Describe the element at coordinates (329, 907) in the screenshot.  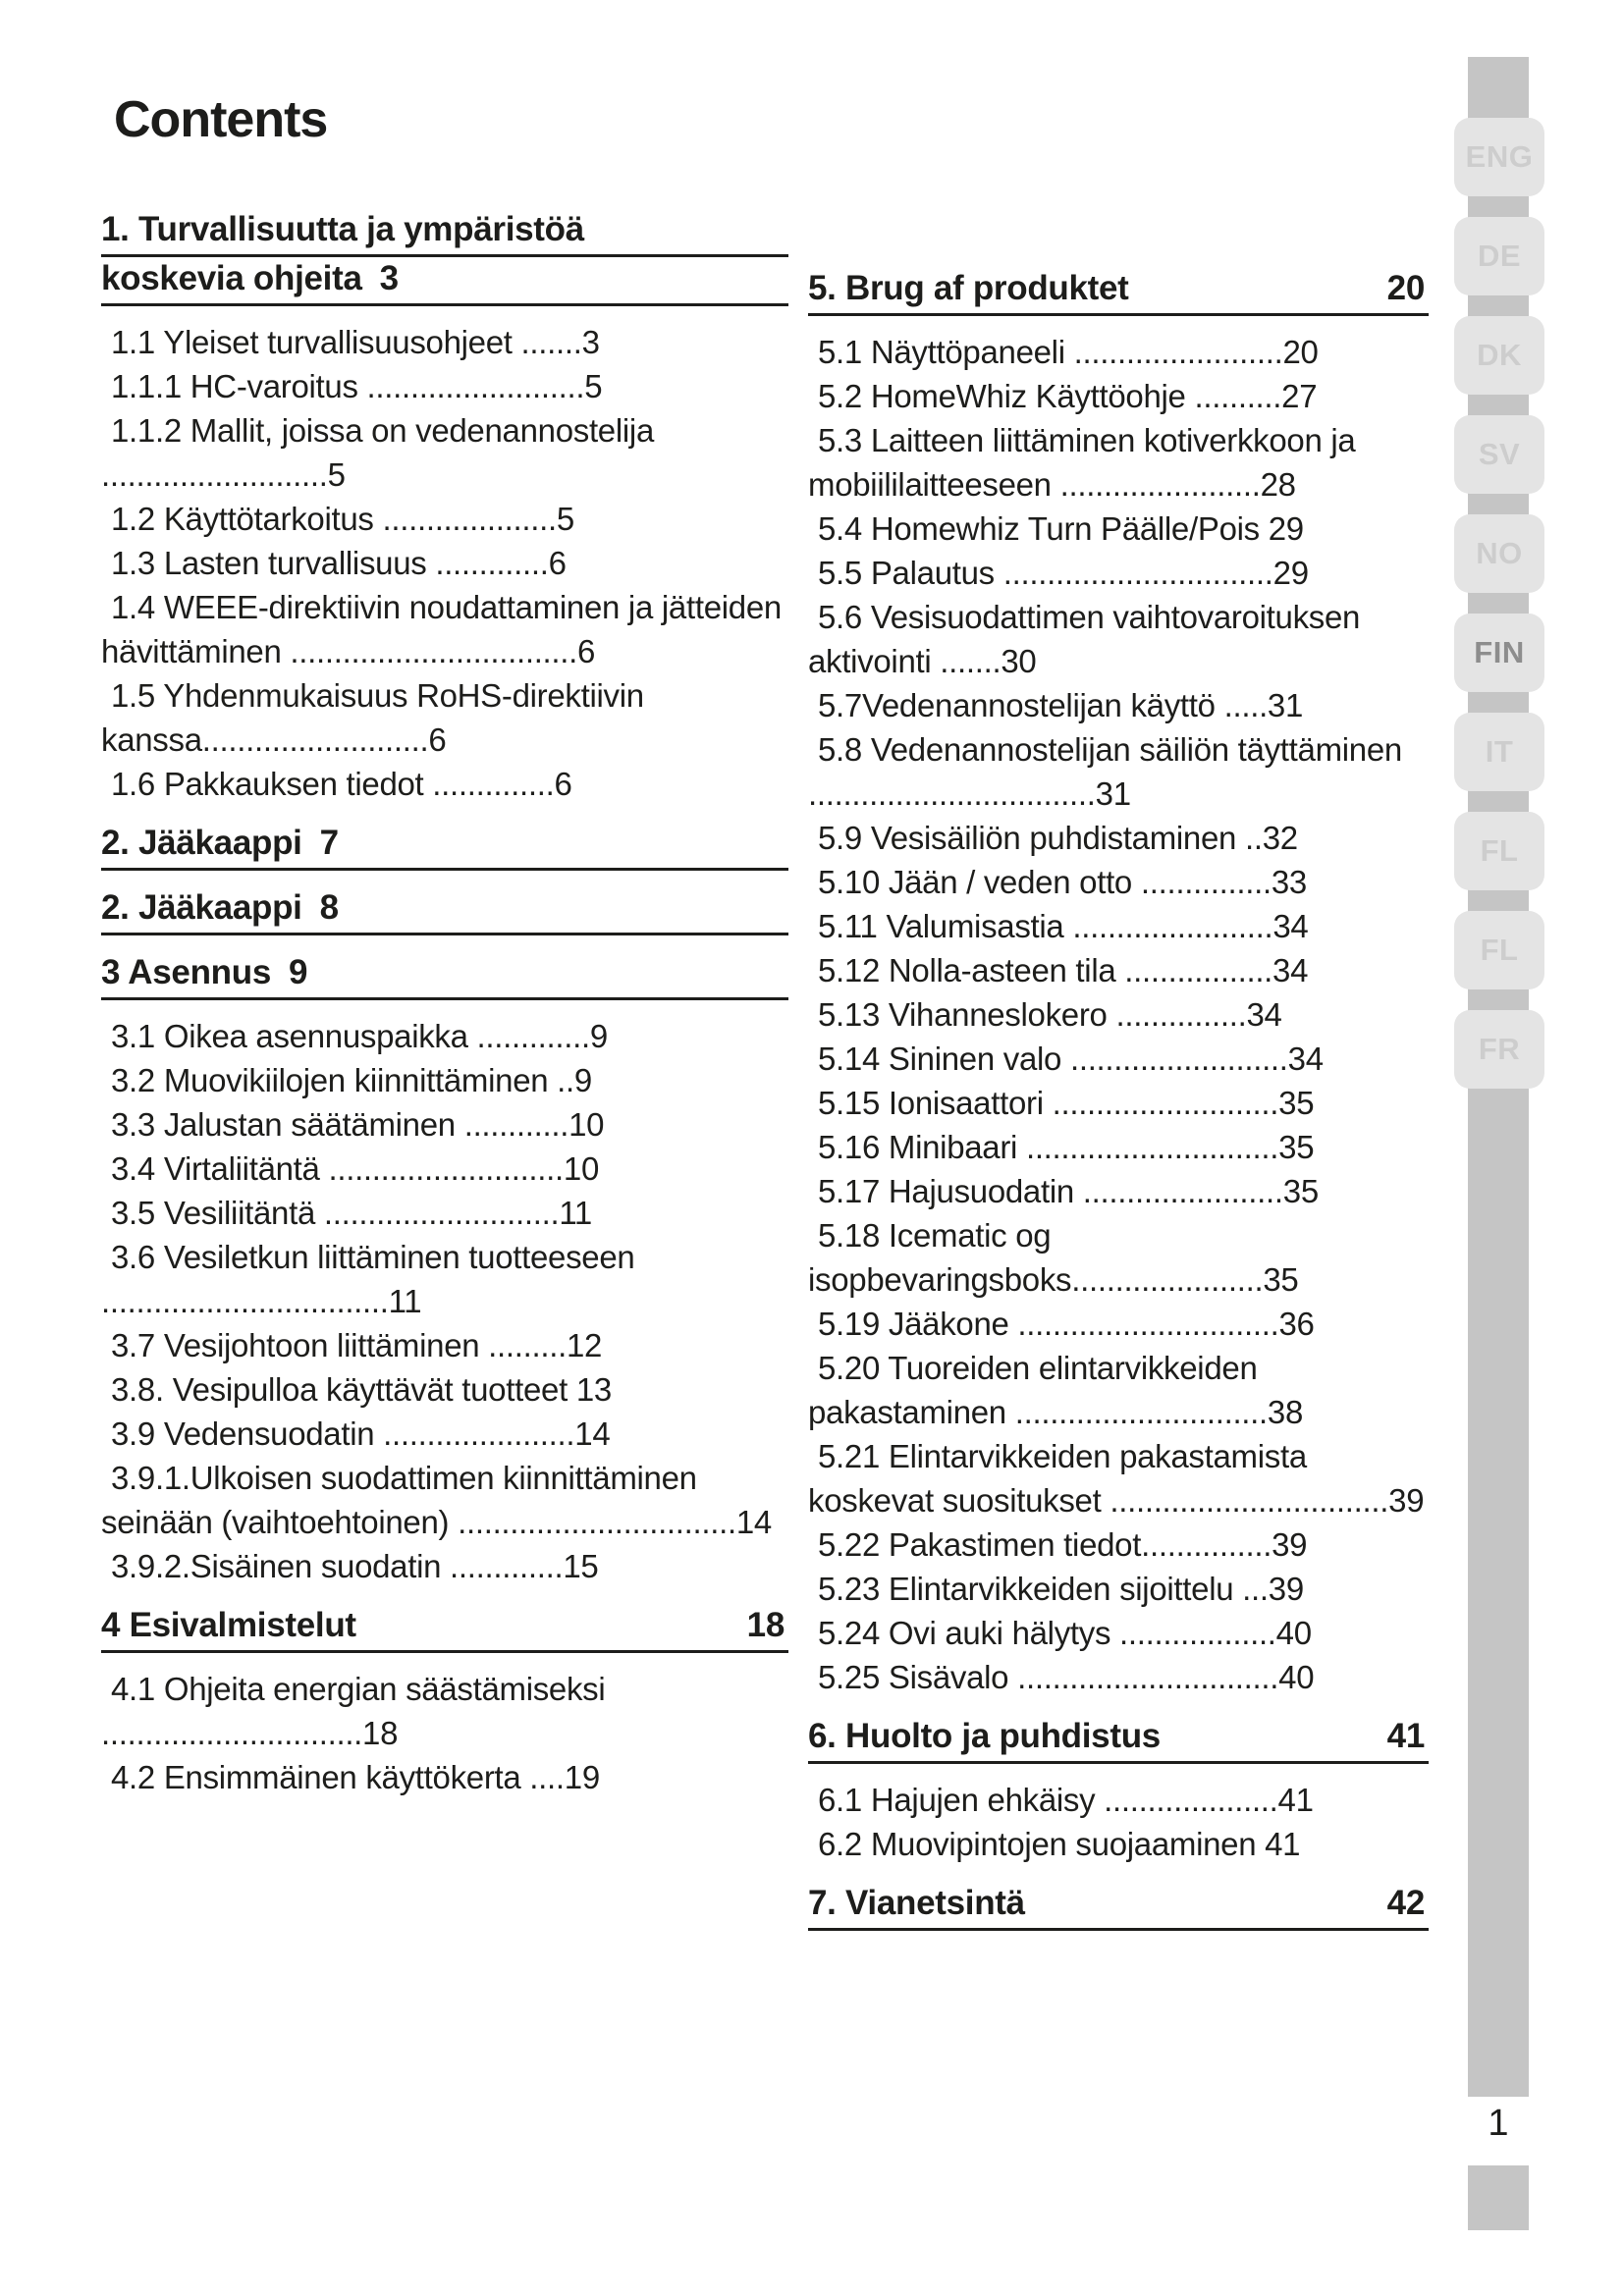
I see `toc-heading-page: 8` at that location.